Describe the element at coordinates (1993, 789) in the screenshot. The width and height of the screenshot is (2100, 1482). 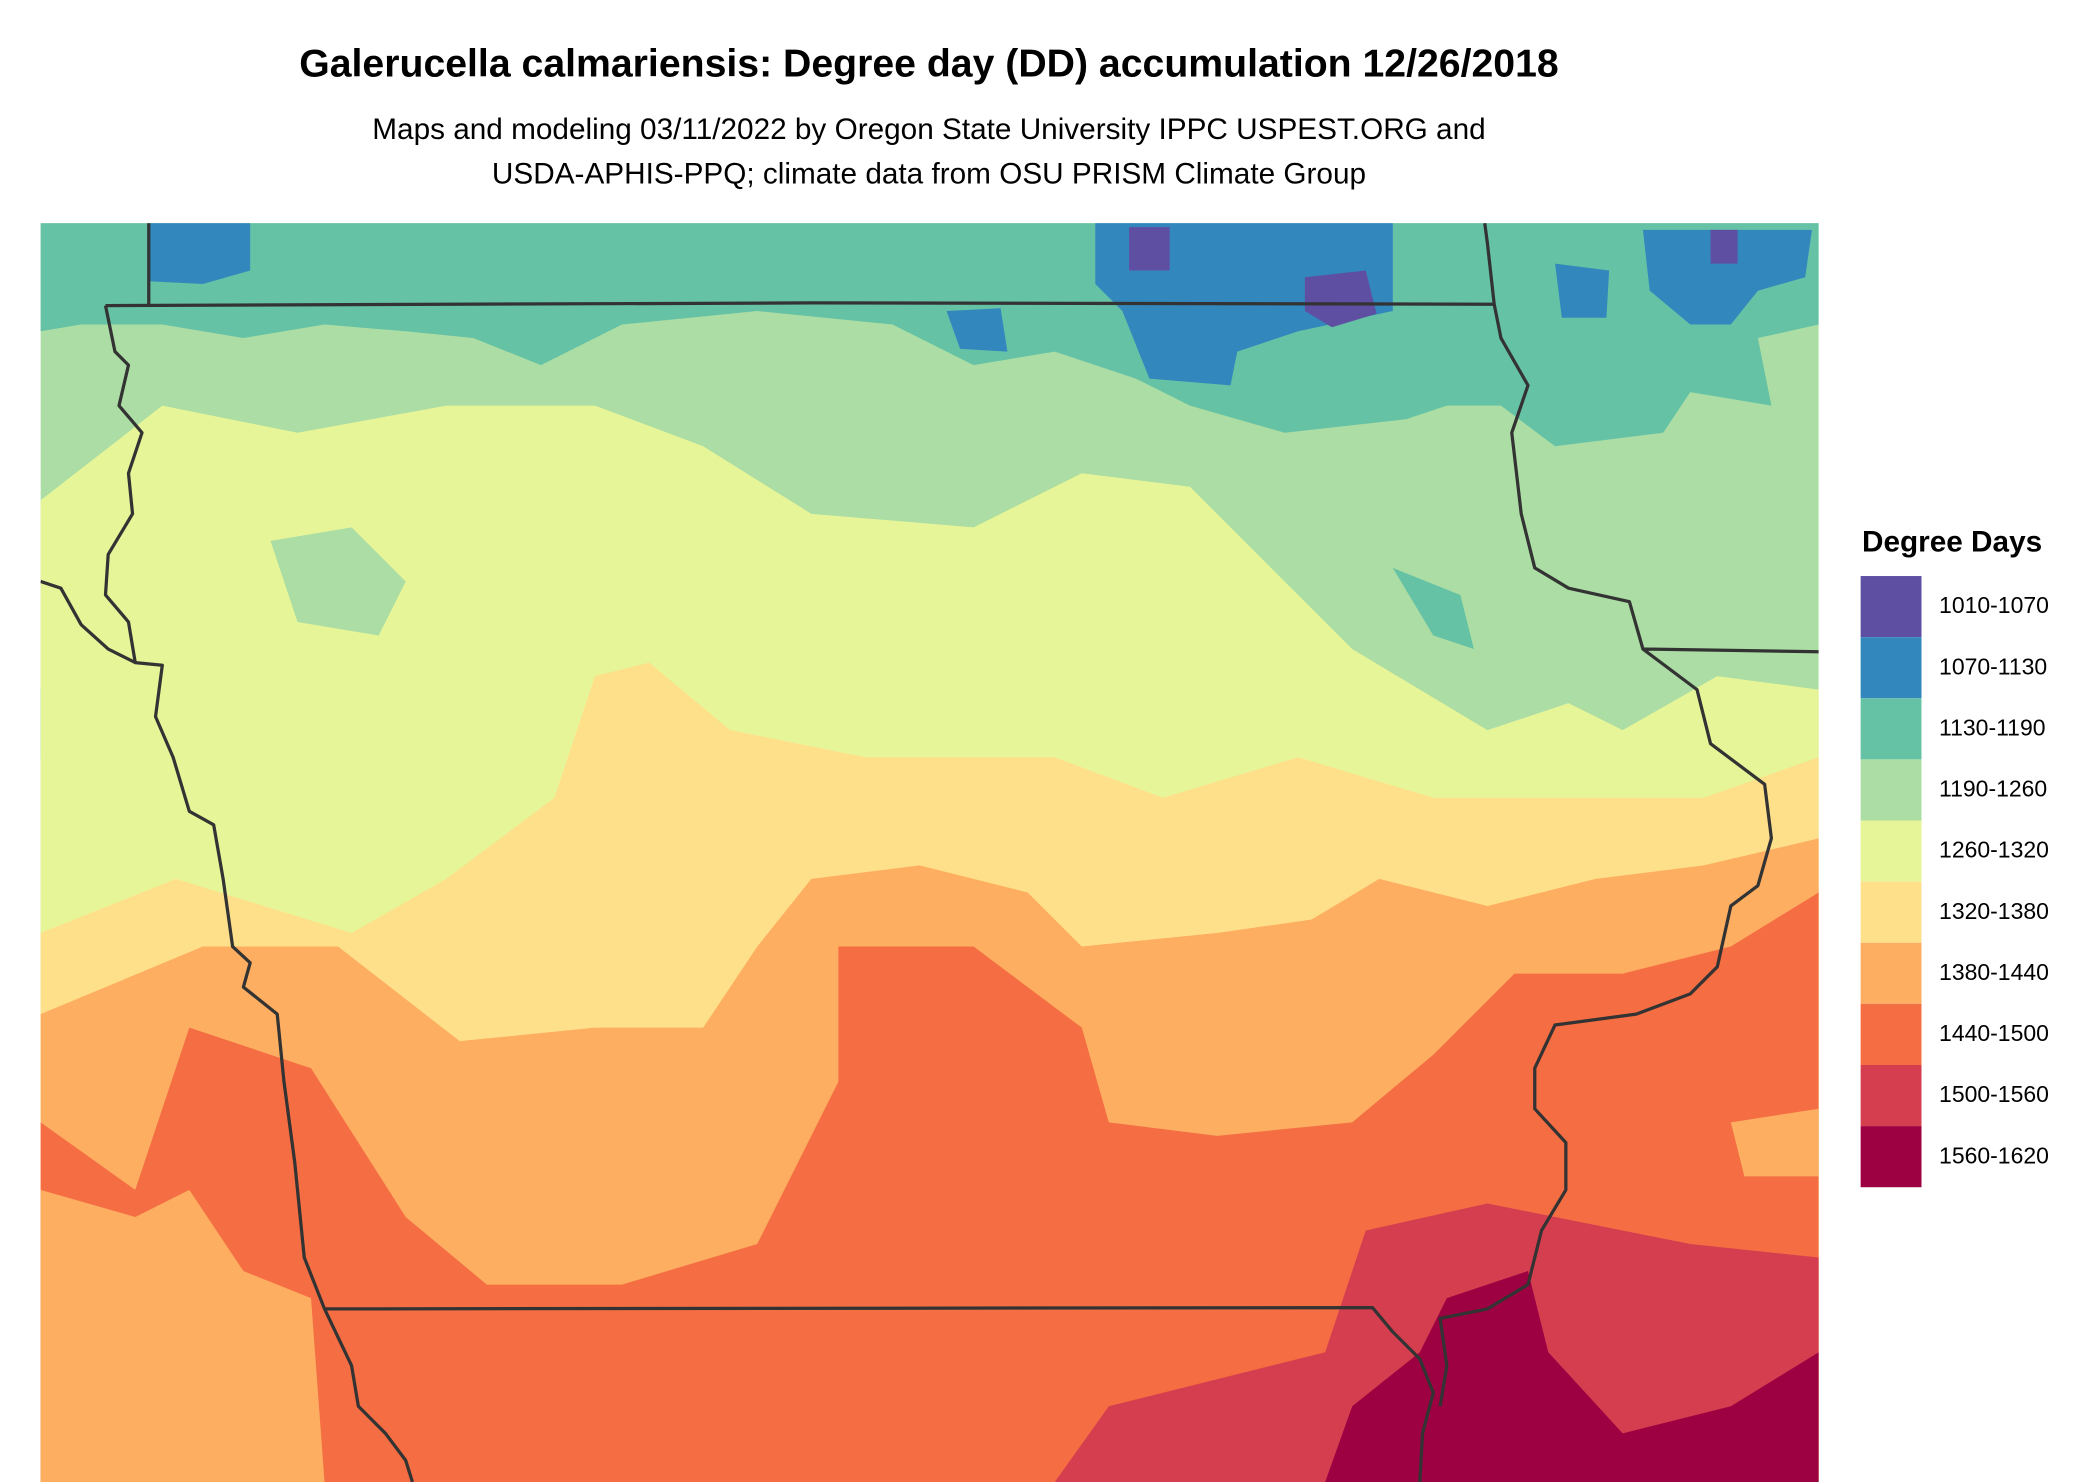
I see `legend-label: 1190-1260` at that location.